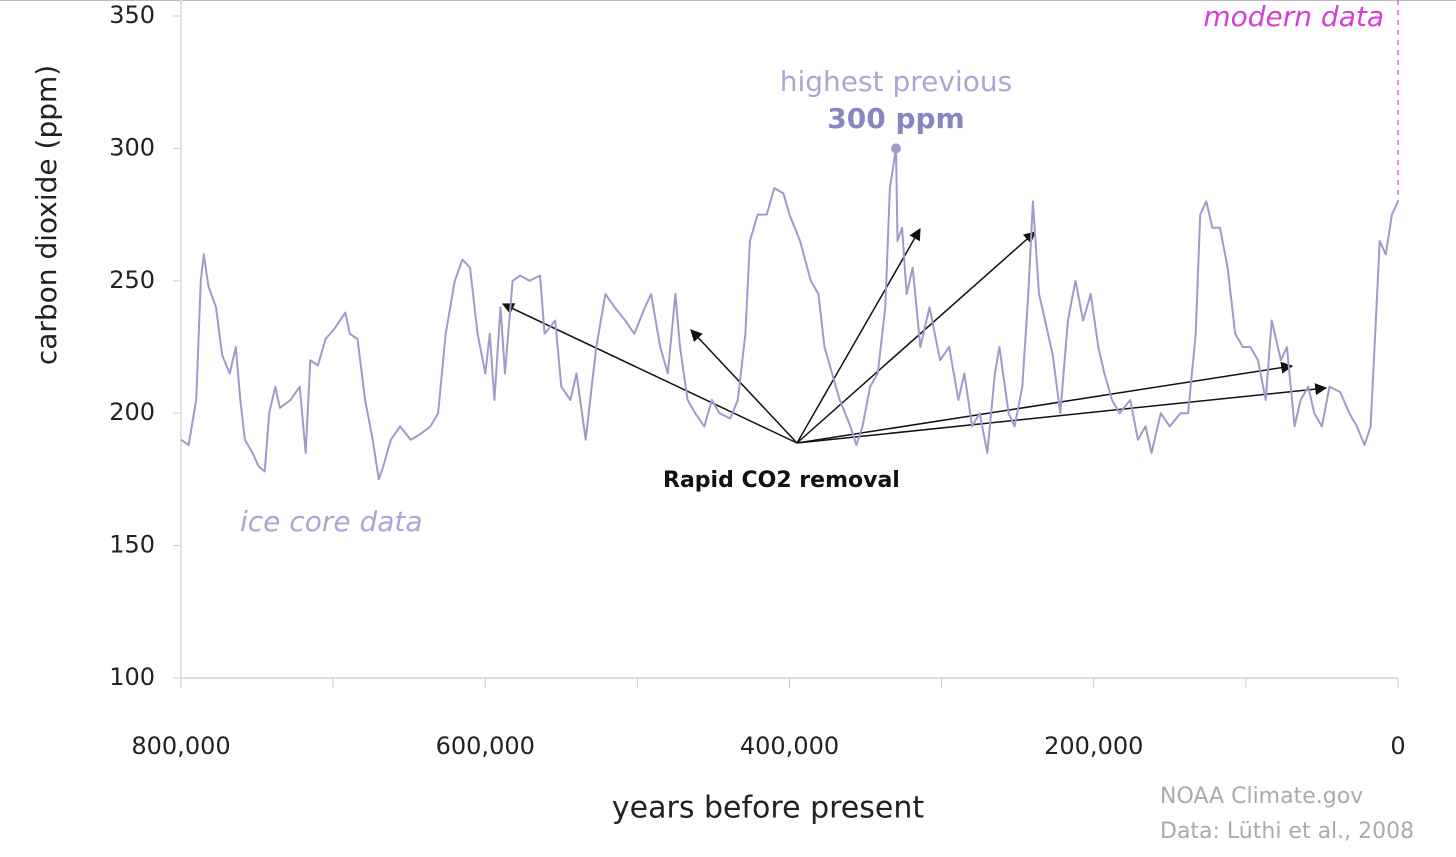  What do you see at coordinates (914, 335) in the screenshot?
I see `arrows` at bounding box center [914, 335].